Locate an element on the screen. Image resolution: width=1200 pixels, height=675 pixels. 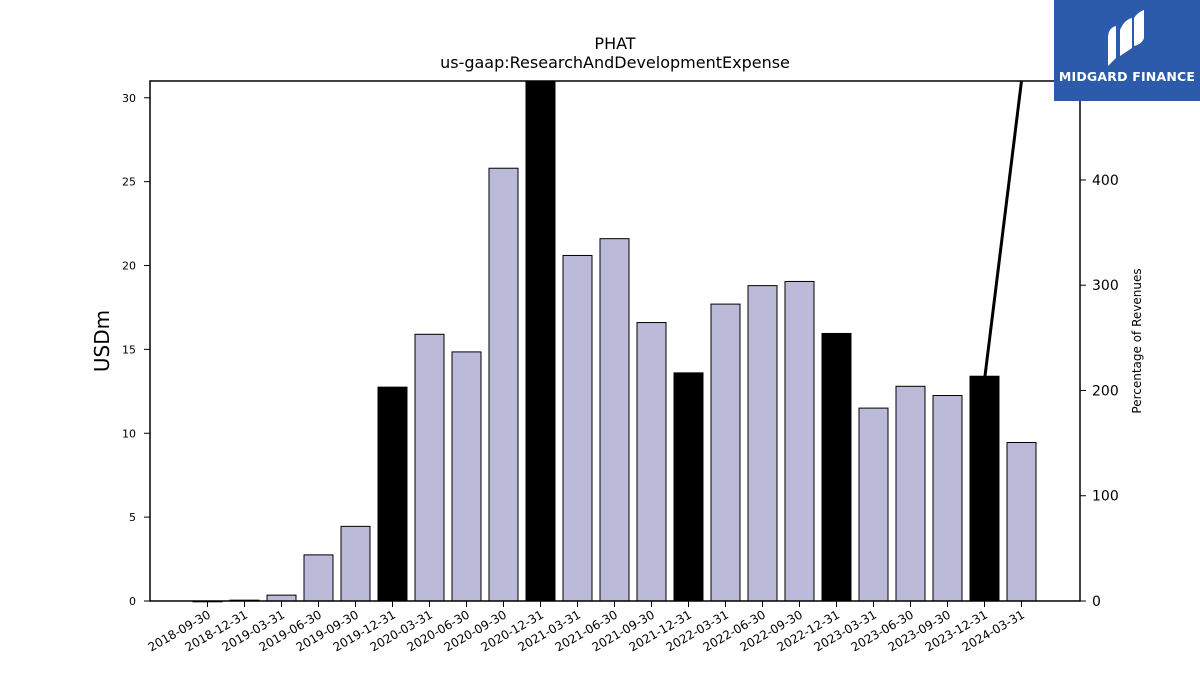
midgard-finance-logo: MIDGARD FINANCE is located at coordinates (1127, 50).